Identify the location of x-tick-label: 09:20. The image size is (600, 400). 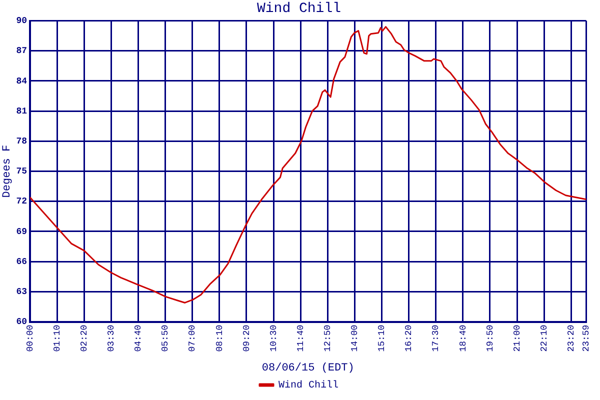
(247, 338).